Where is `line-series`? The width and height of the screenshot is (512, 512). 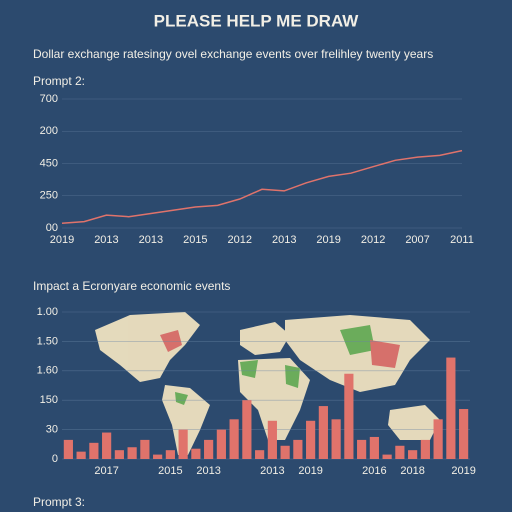
line-series is located at coordinates (262, 186).